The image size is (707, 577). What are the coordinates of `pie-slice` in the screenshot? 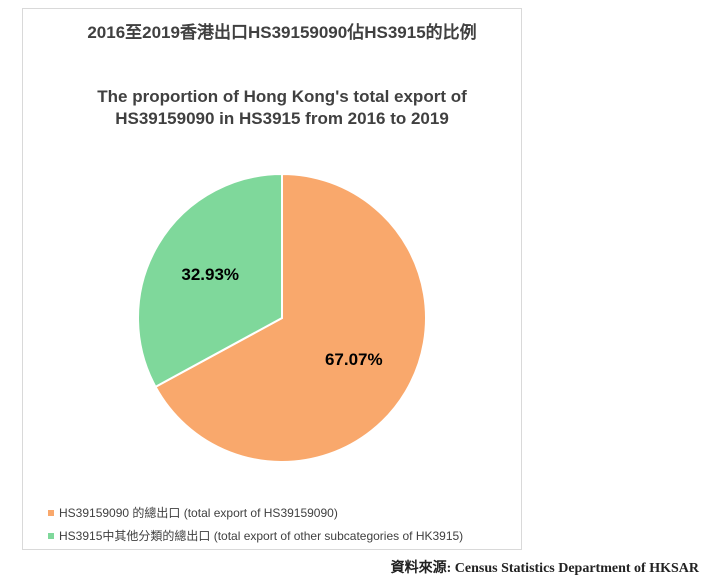 It's located at (210, 280).